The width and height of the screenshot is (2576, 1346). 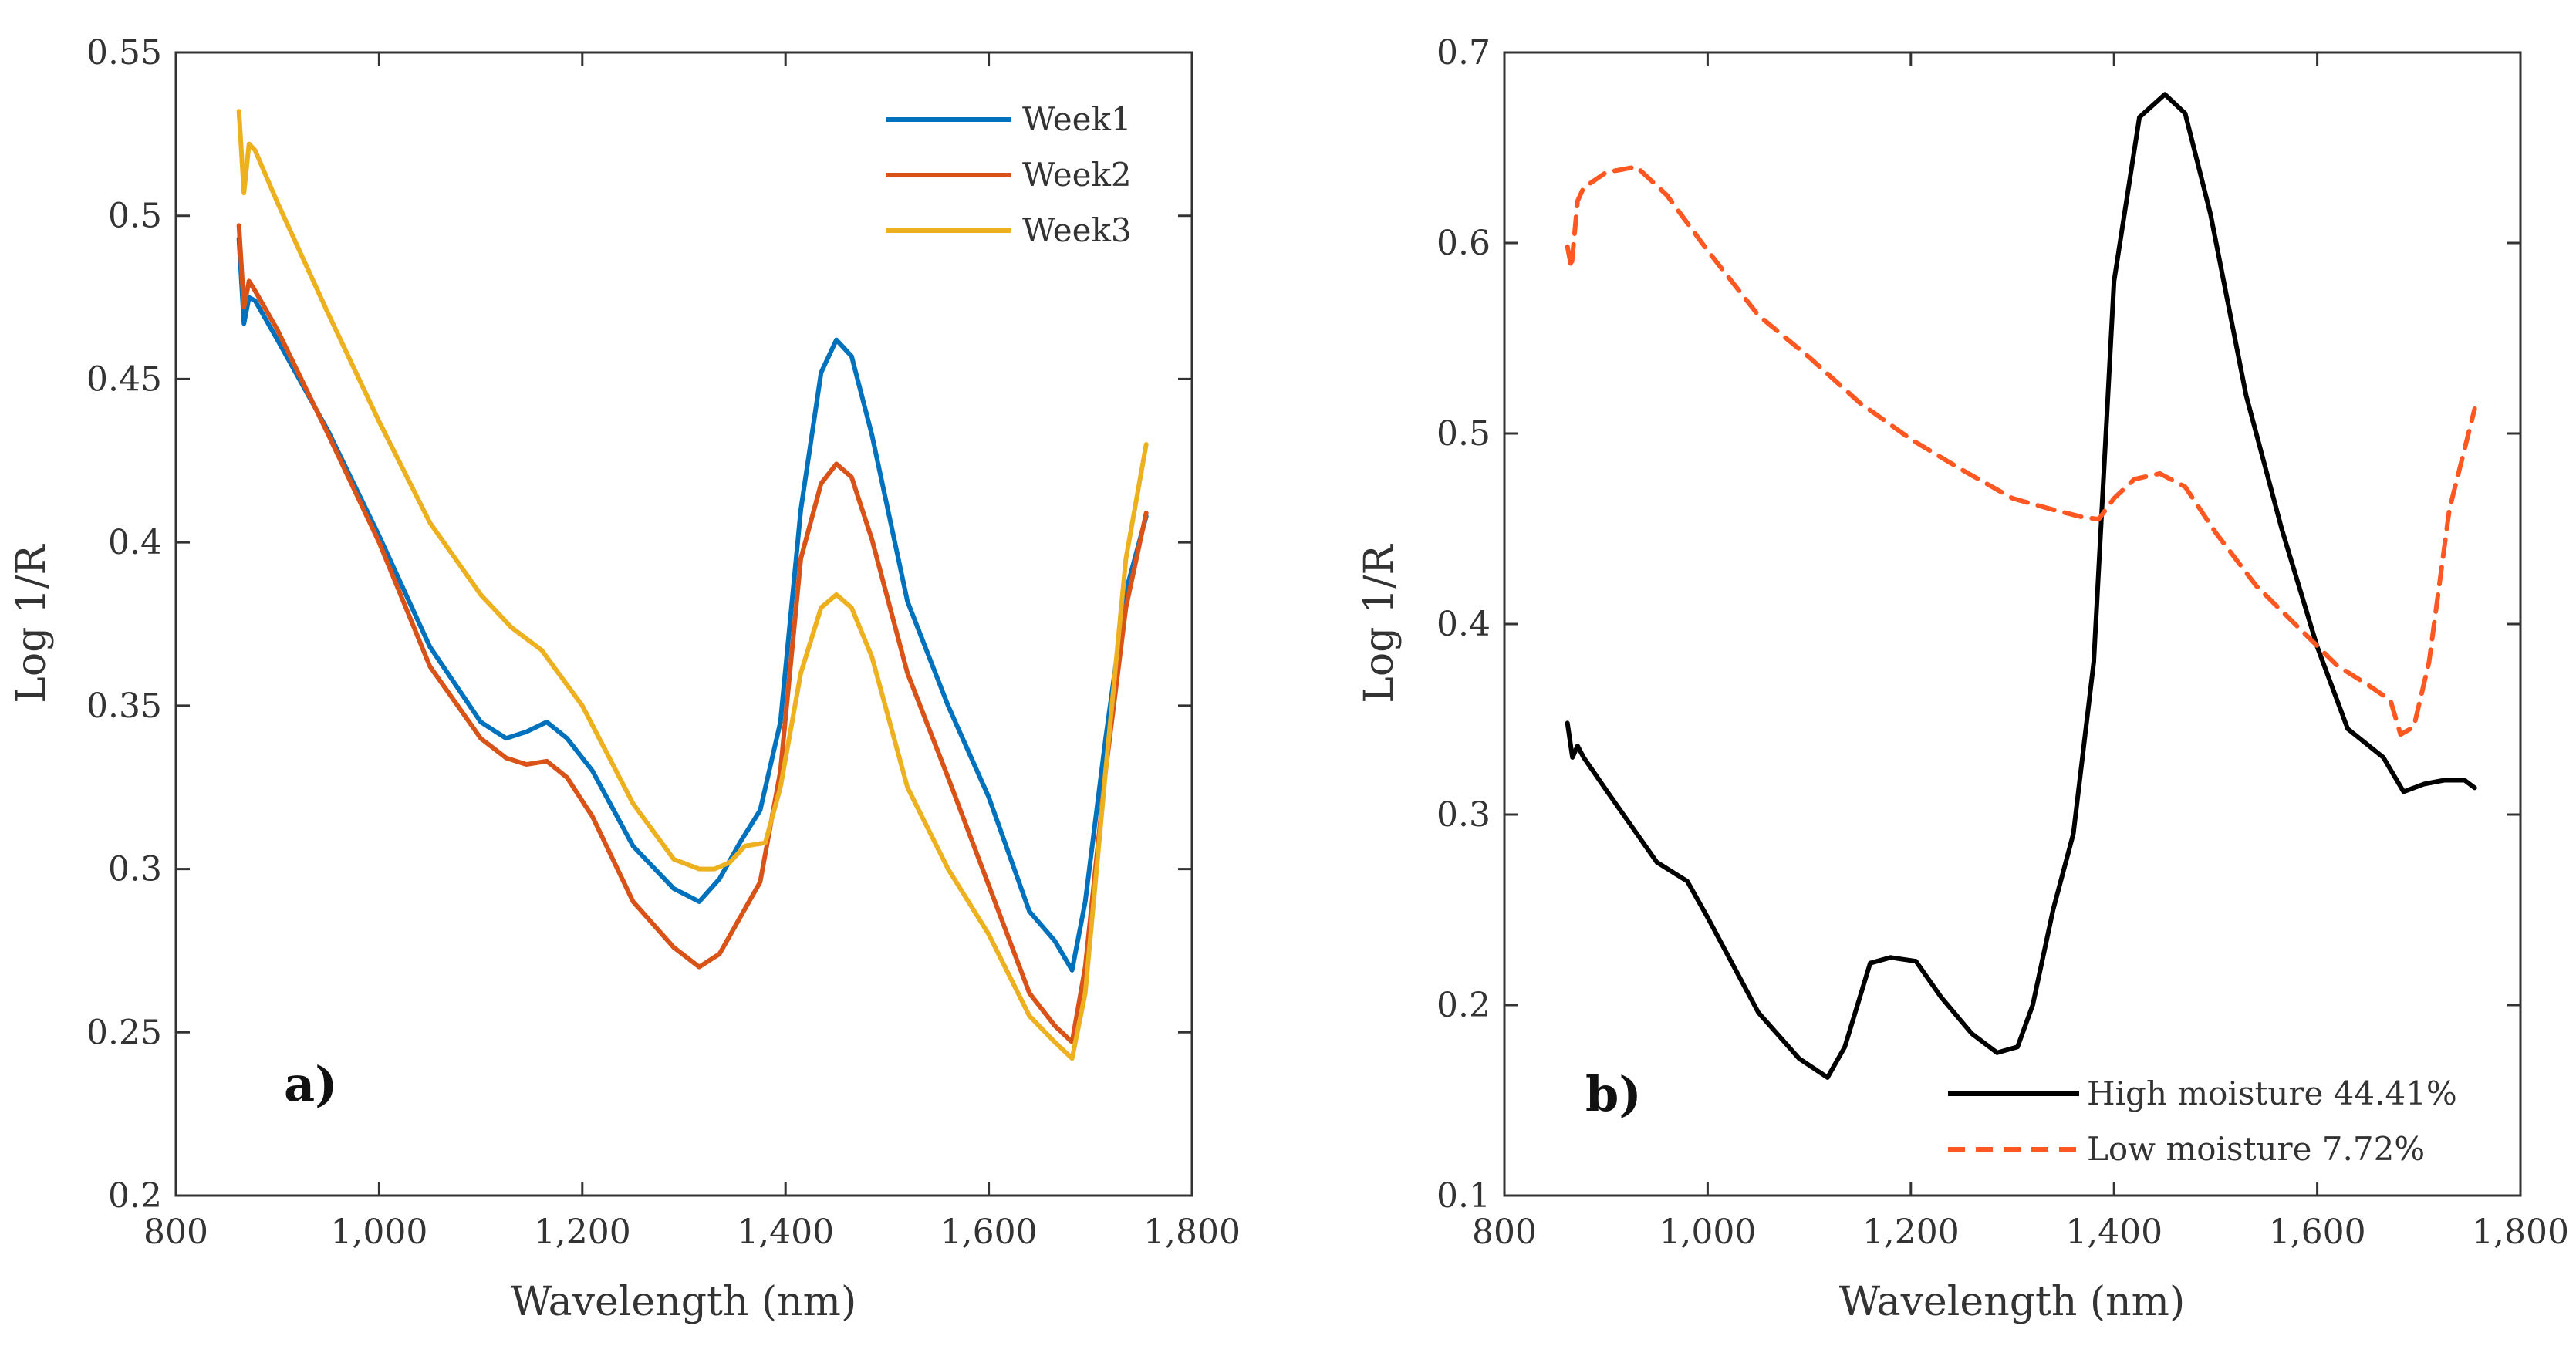 What do you see at coordinates (1464, 243) in the screenshot?
I see `y-tick-label: 0.6` at bounding box center [1464, 243].